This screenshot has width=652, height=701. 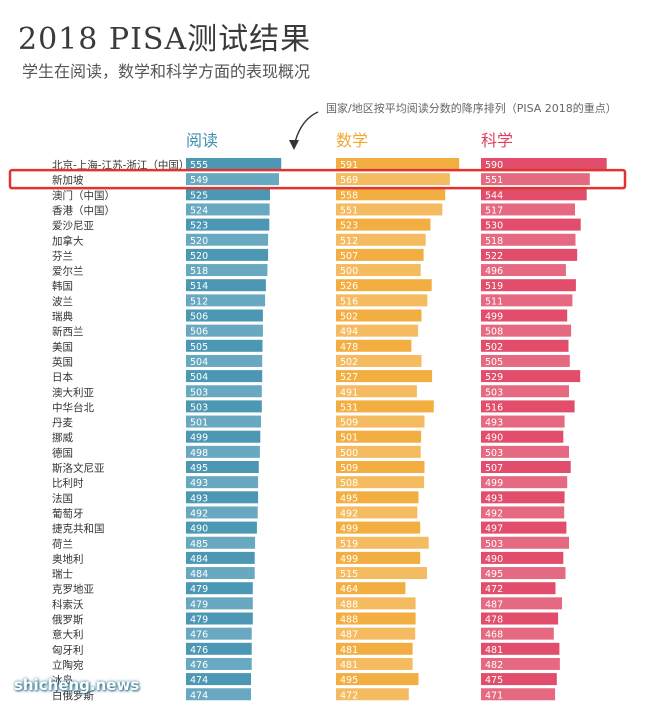 What do you see at coordinates (199, 180) in the screenshot?
I see `bar-value-label: 549` at bounding box center [199, 180].